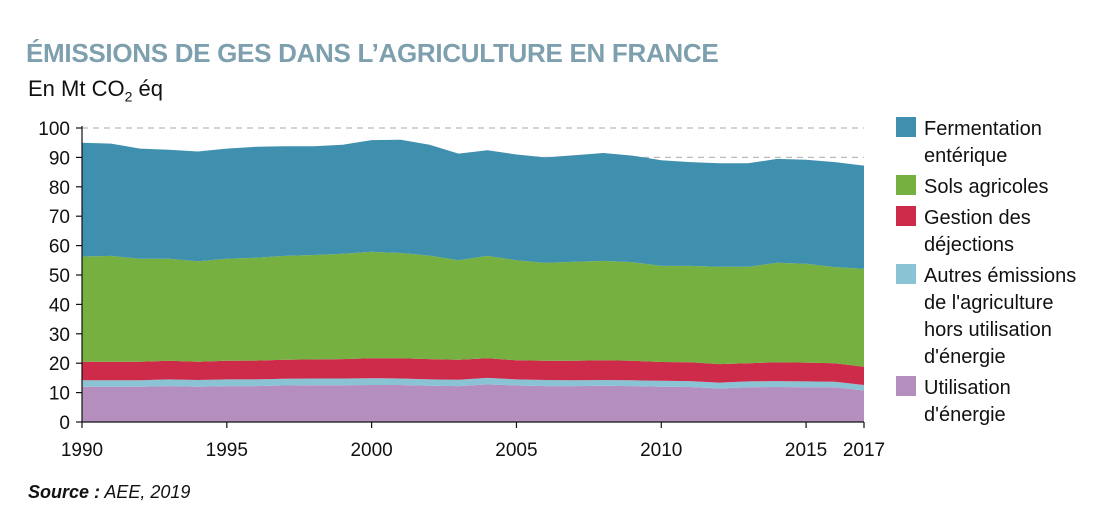 This screenshot has width=1106, height=530. Describe the element at coordinates (76, 88) in the screenshot. I see `unit-prefix: En Mt CO` at that location.